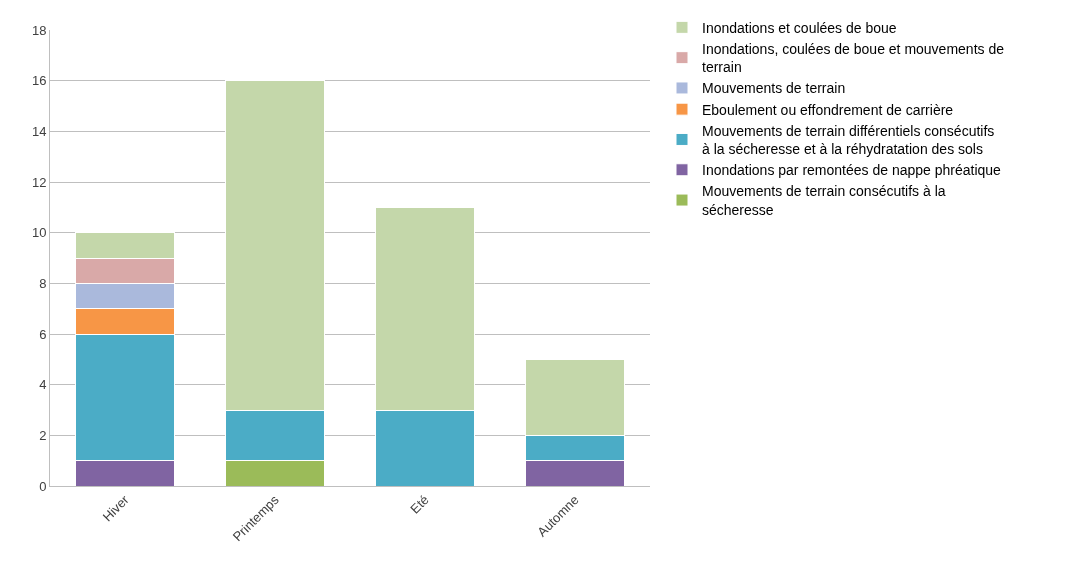 The height and width of the screenshot is (561, 1084). Describe the element at coordinates (419, 504) in the screenshot. I see `x-tick-label: Eté` at that location.